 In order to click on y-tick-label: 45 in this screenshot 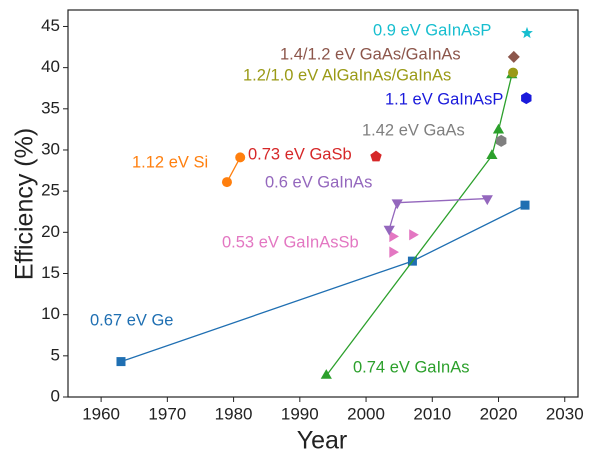, I will do `click(50, 25)`.